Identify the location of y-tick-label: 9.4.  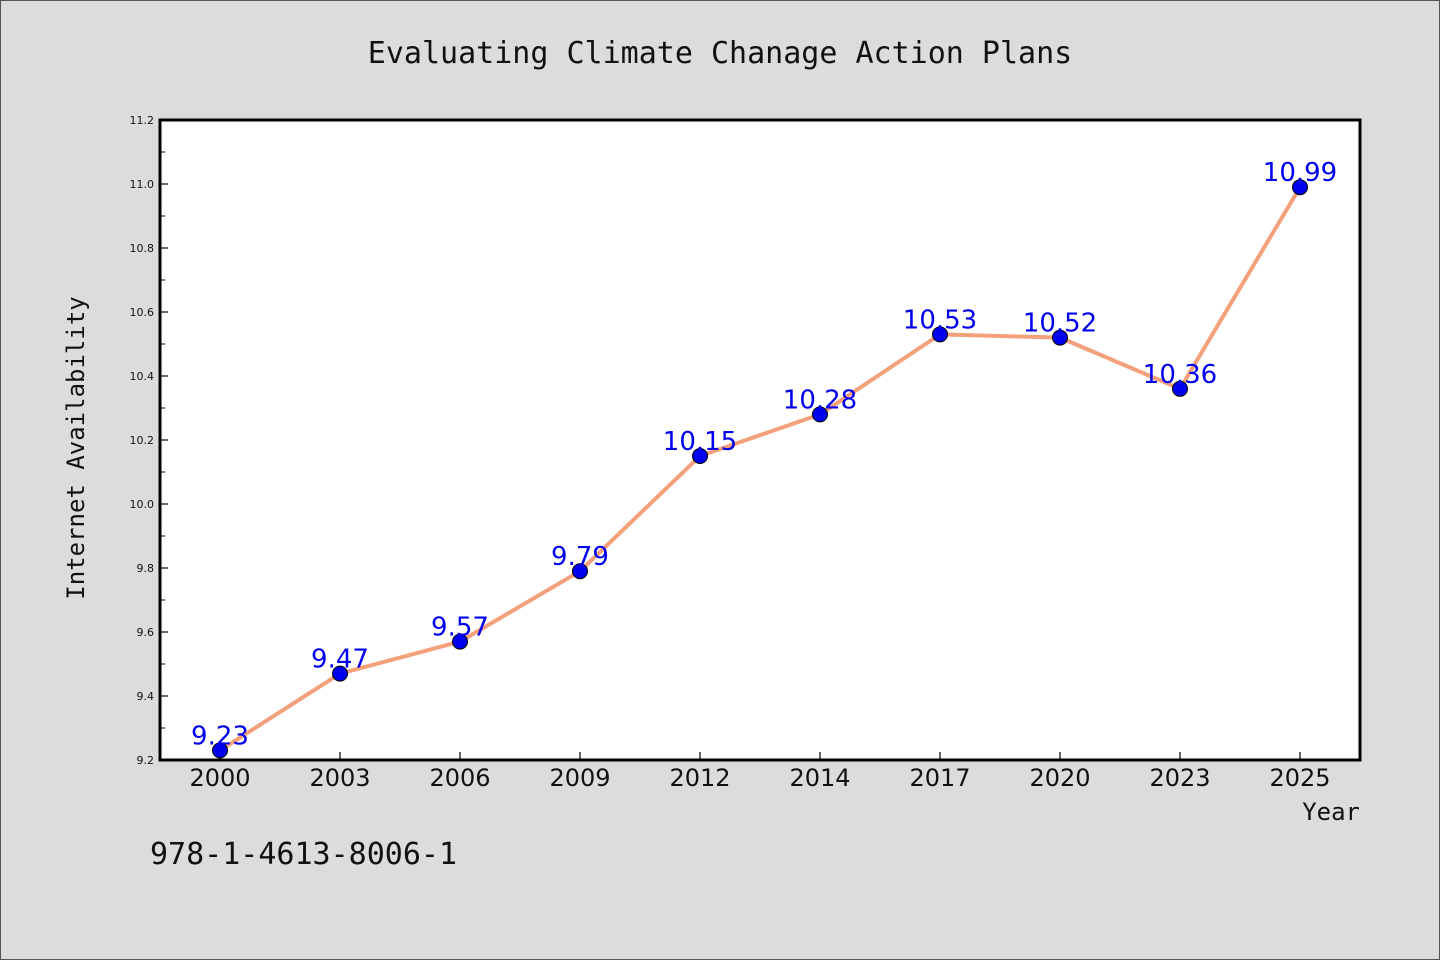
(146, 696).